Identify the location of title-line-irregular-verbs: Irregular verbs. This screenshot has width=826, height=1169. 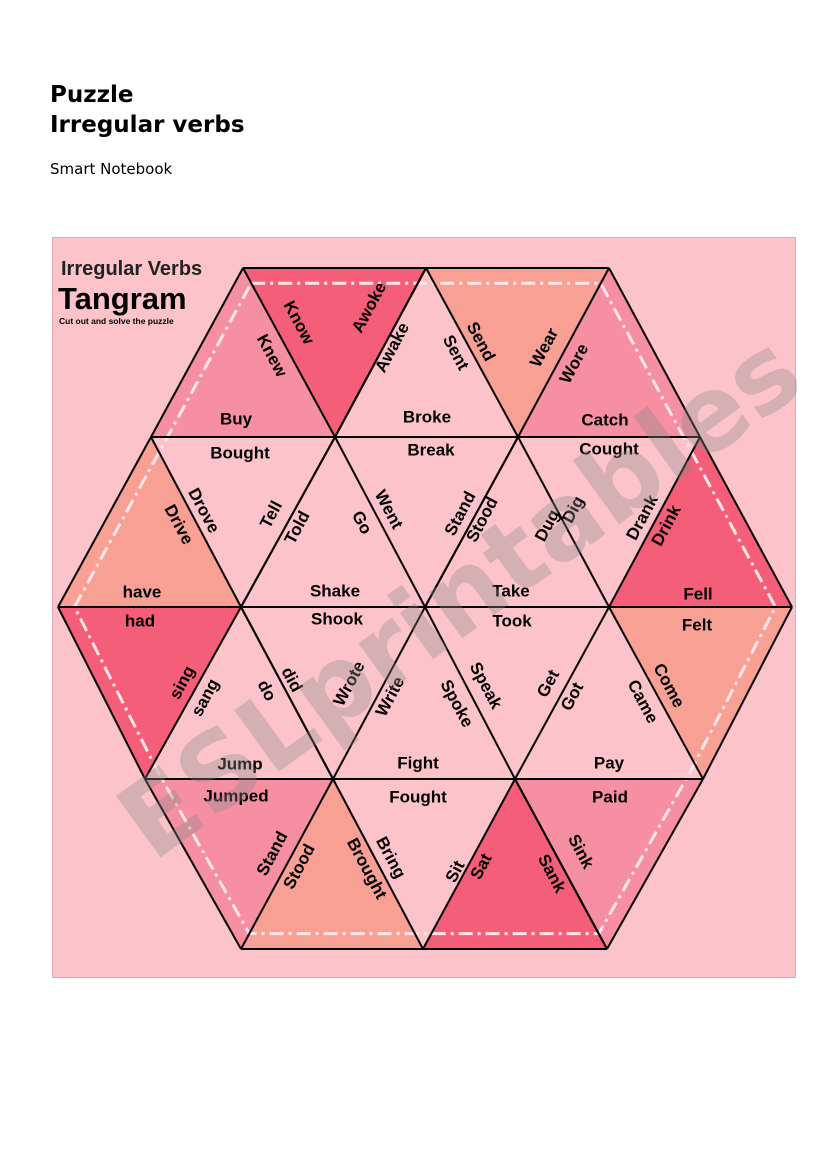
(147, 125).